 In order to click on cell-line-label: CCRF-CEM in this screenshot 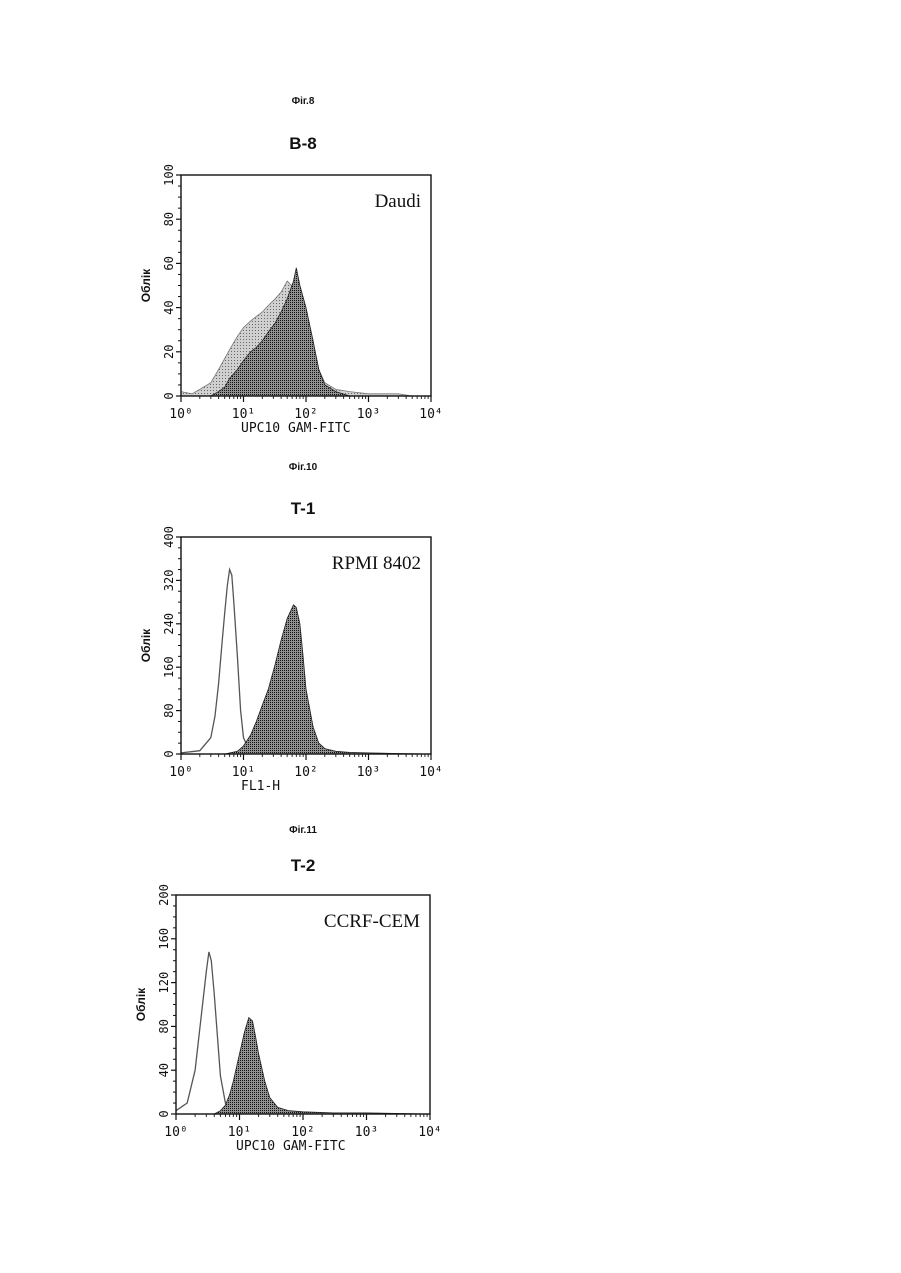, I will do `click(372, 921)`.